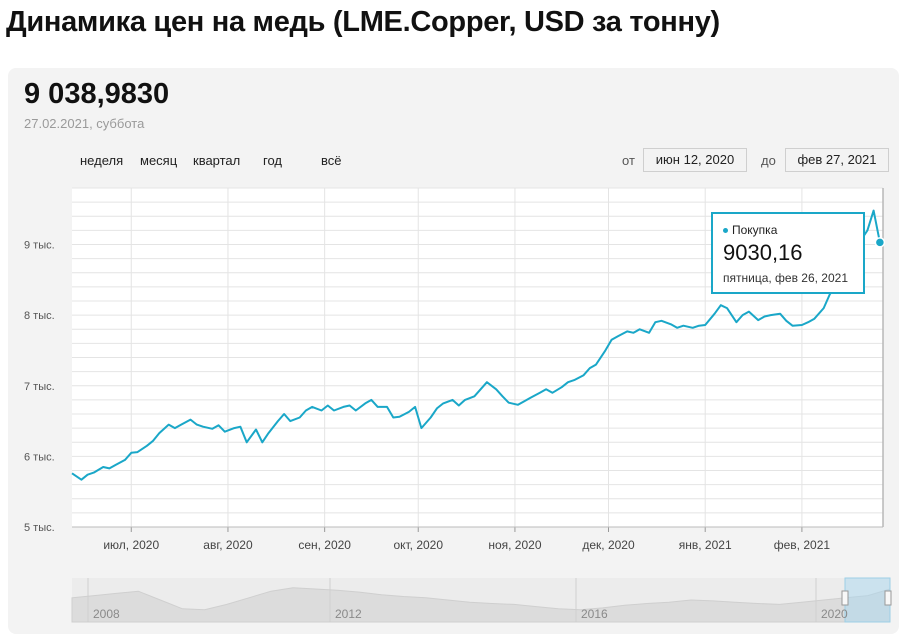 The height and width of the screenshot is (634, 903). Describe the element at coordinates (880, 242) in the screenshot. I see `hover-point` at that location.